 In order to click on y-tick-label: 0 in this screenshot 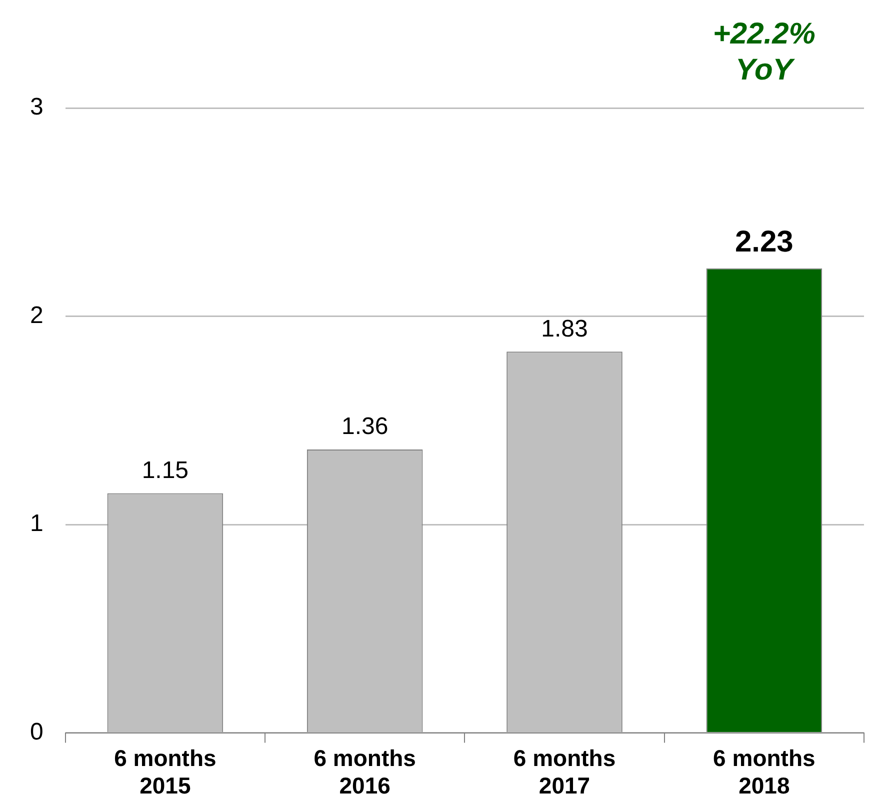, I will do `click(37, 732)`.